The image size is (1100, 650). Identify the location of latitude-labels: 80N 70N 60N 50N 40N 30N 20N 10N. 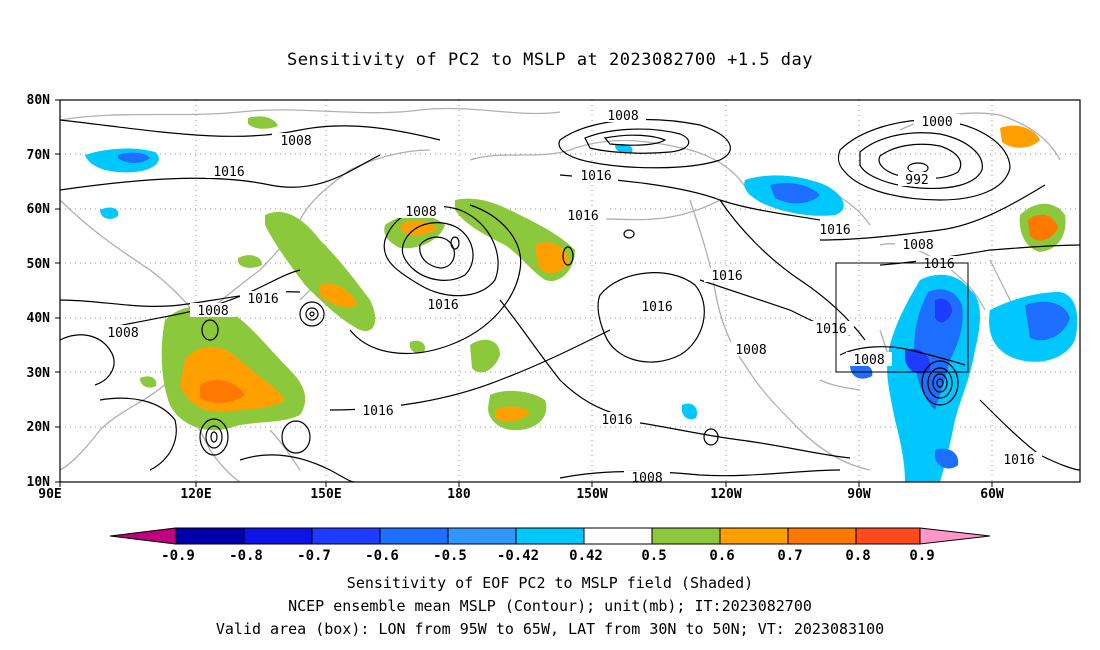
(39, 291).